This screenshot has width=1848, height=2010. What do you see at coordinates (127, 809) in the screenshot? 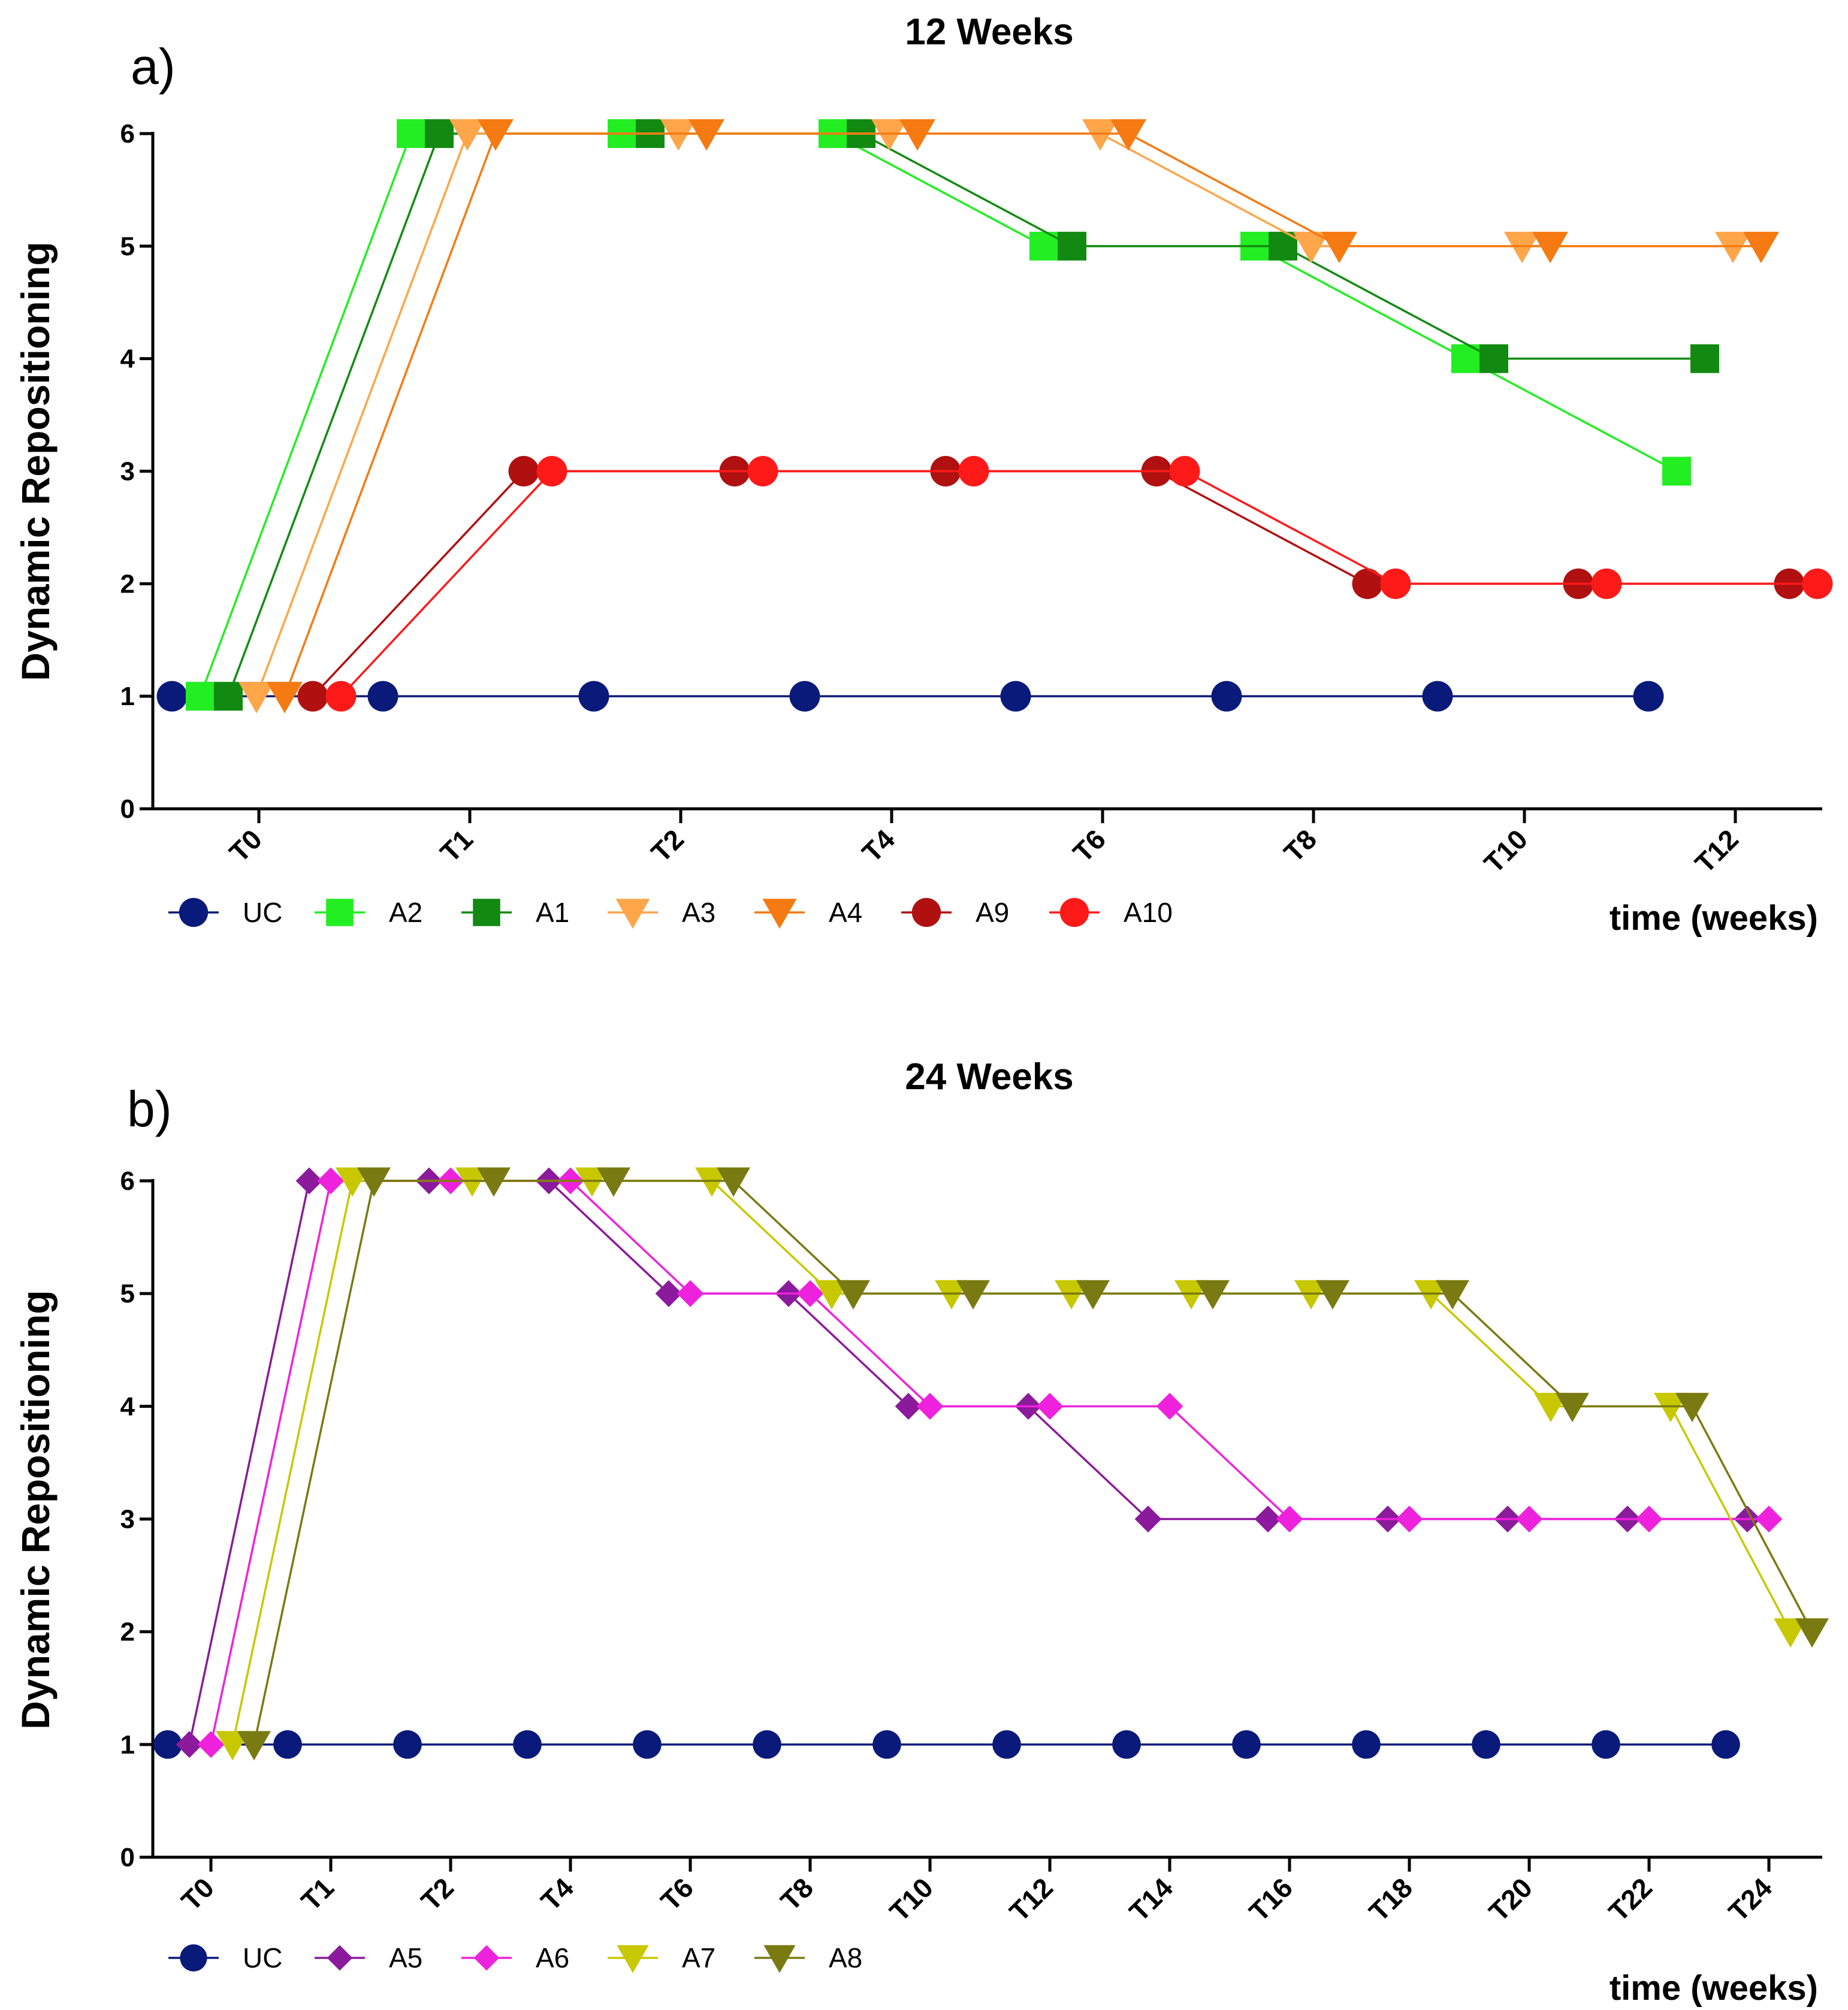
I see `y-tick-label: 0` at bounding box center [127, 809].